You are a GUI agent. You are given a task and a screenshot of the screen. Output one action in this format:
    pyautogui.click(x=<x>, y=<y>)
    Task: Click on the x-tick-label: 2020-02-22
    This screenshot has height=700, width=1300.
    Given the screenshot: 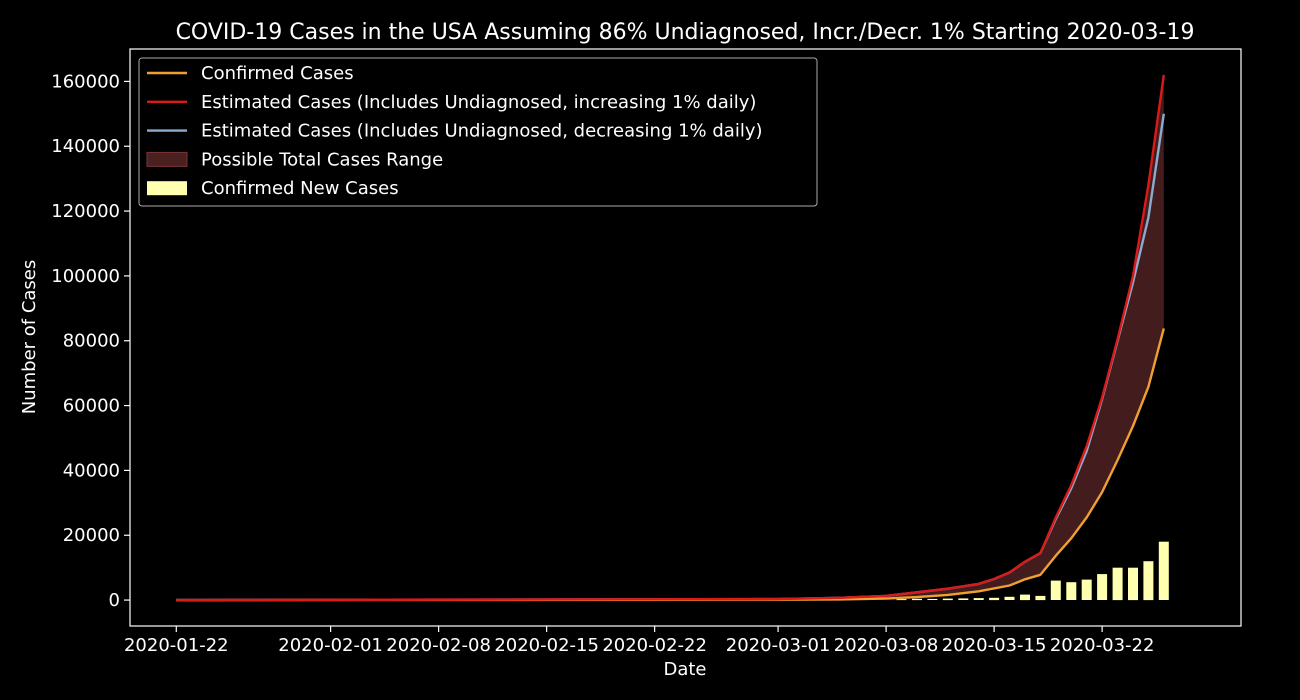 What is the action you would take?
    pyautogui.click(x=654, y=645)
    